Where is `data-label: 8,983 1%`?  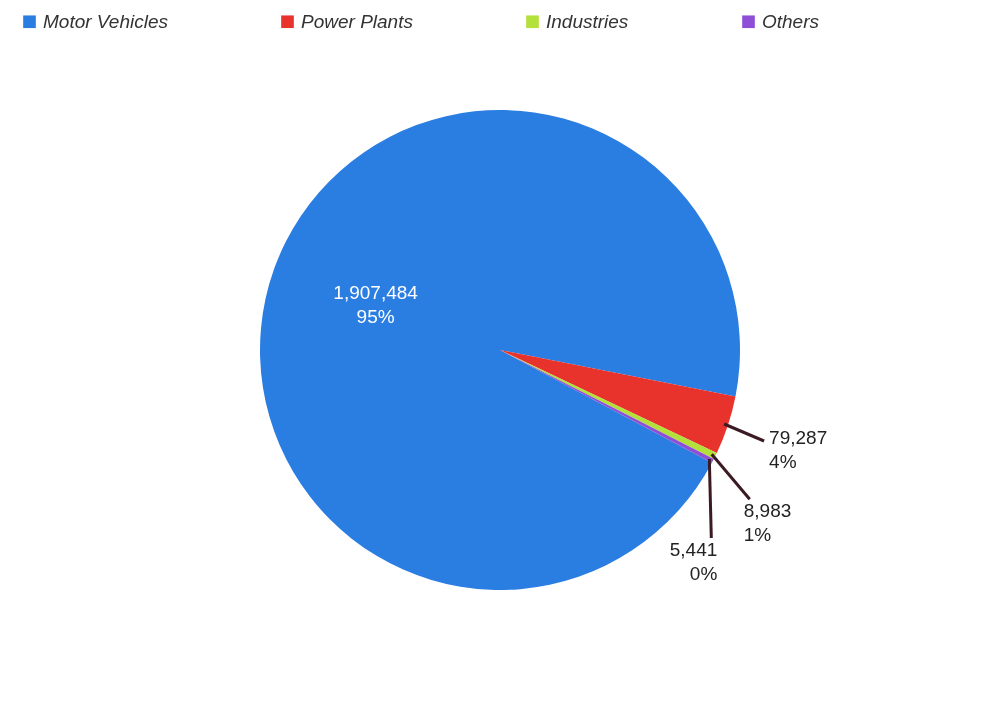 data-label: 8,983 1% is located at coordinates (767, 523).